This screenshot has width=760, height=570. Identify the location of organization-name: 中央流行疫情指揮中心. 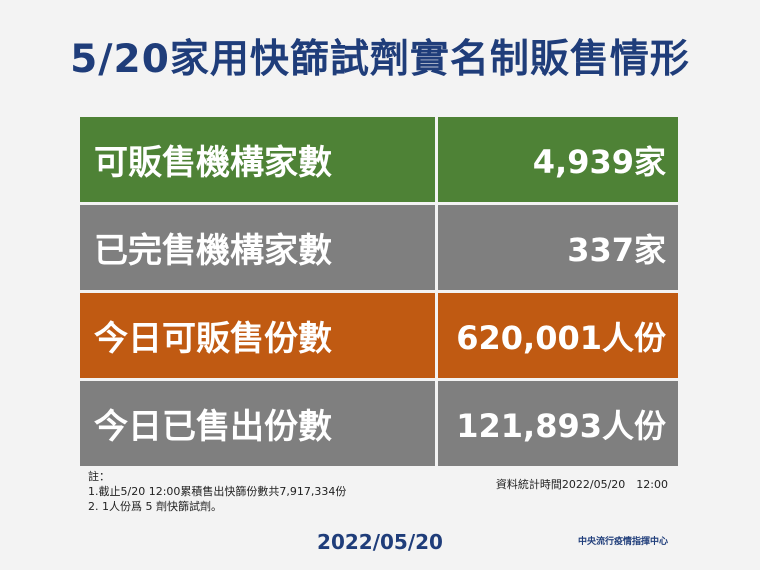
(622, 542).